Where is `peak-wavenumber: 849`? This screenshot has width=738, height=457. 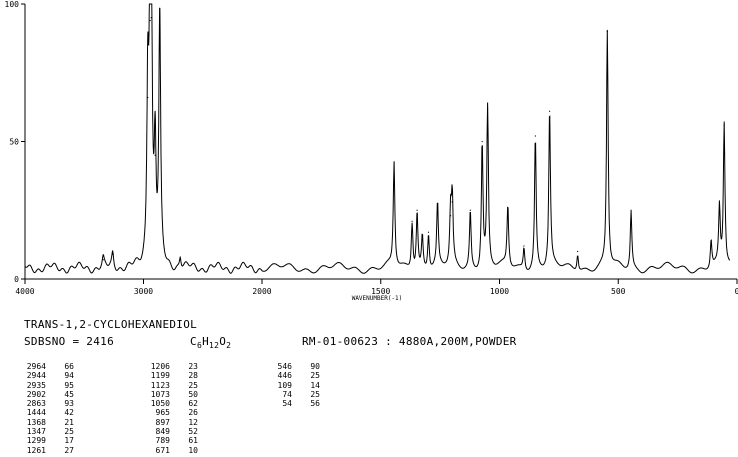 peak-wavenumber: 849 is located at coordinates (162, 432).